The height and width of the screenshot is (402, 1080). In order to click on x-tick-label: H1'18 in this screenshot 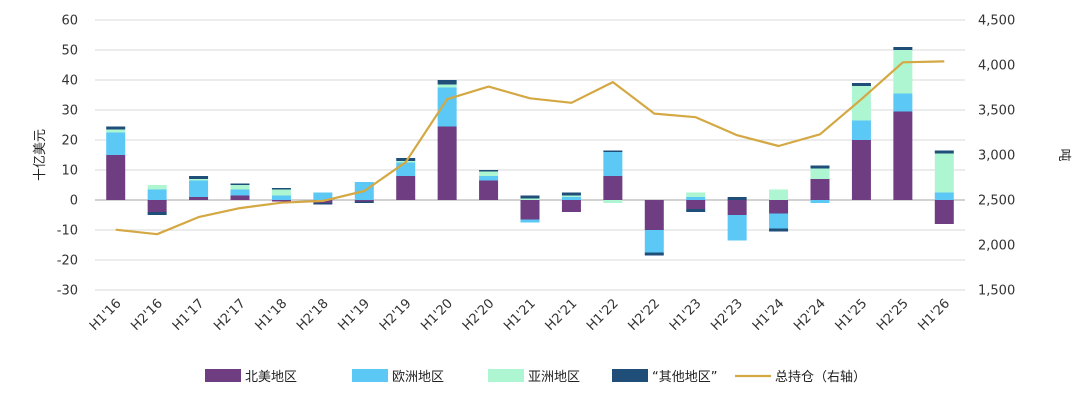, I will do `click(272, 315)`.